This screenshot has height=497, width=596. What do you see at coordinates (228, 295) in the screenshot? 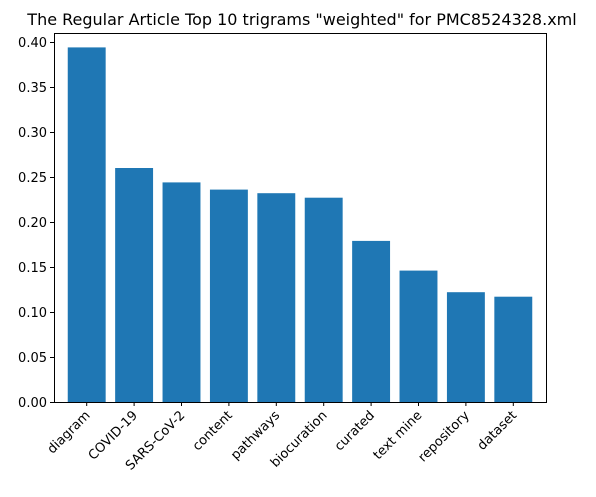
I see `bar-content` at bounding box center [228, 295].